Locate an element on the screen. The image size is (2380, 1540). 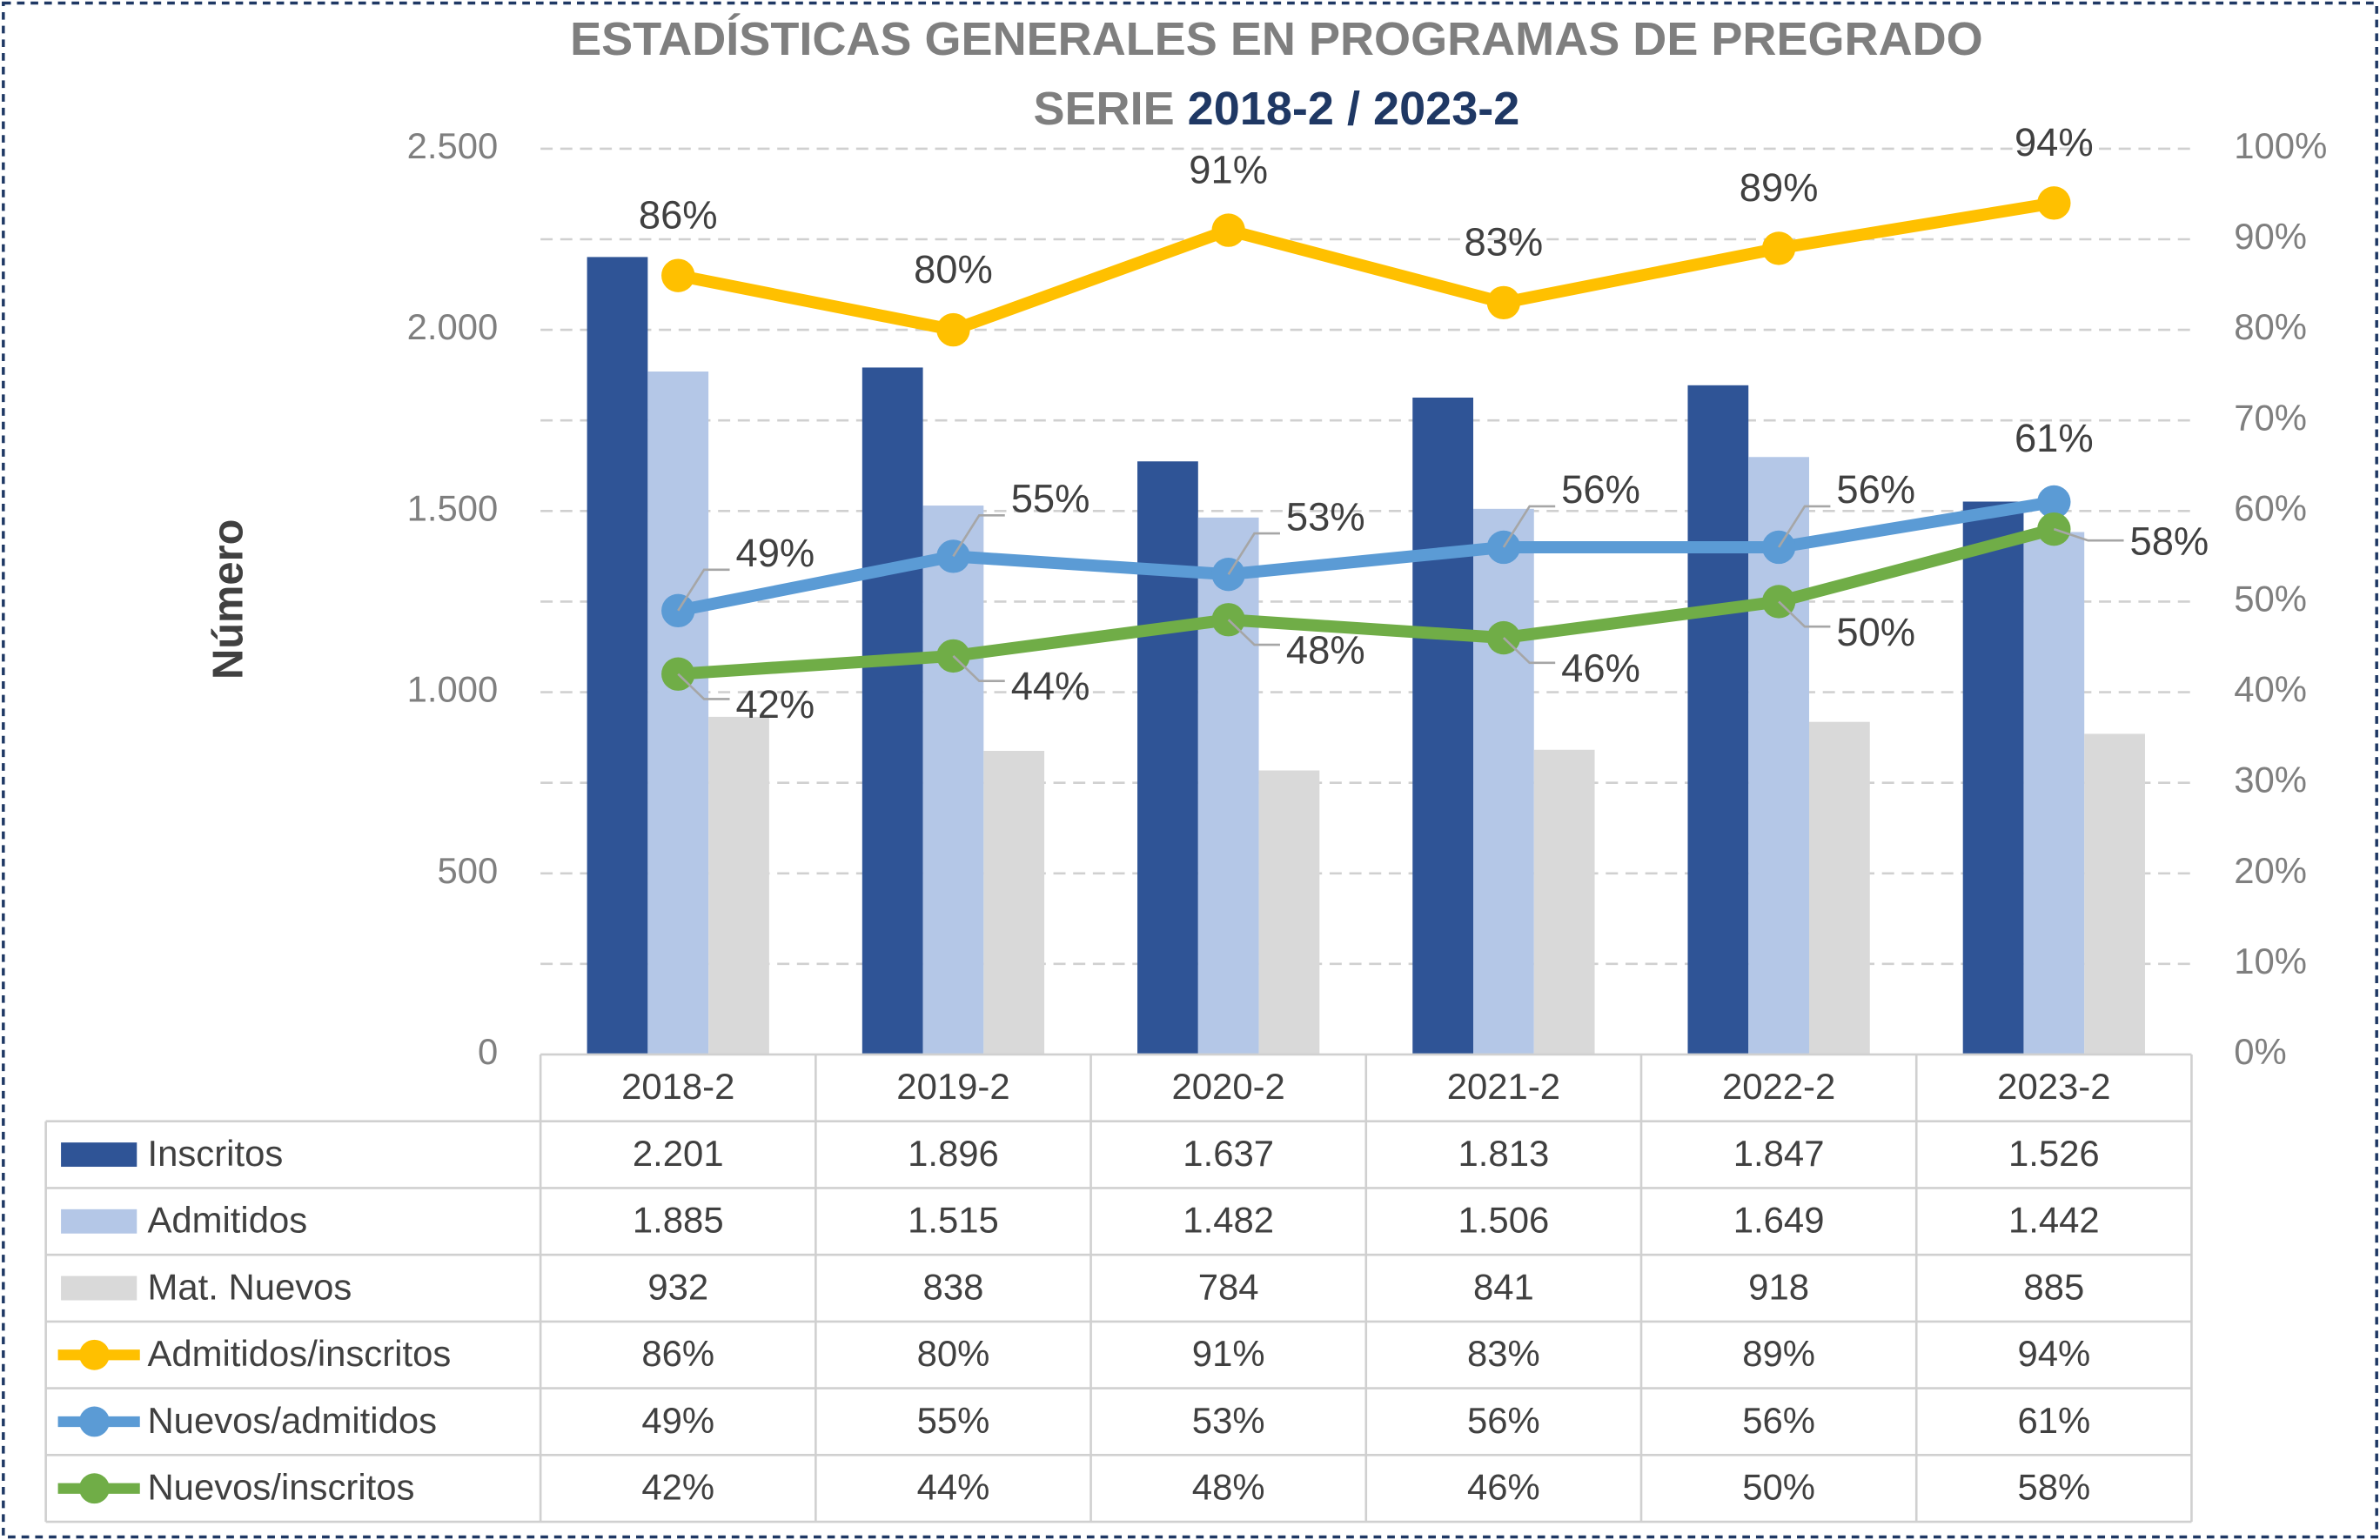
table-cell: 784 is located at coordinates (1228, 1286).